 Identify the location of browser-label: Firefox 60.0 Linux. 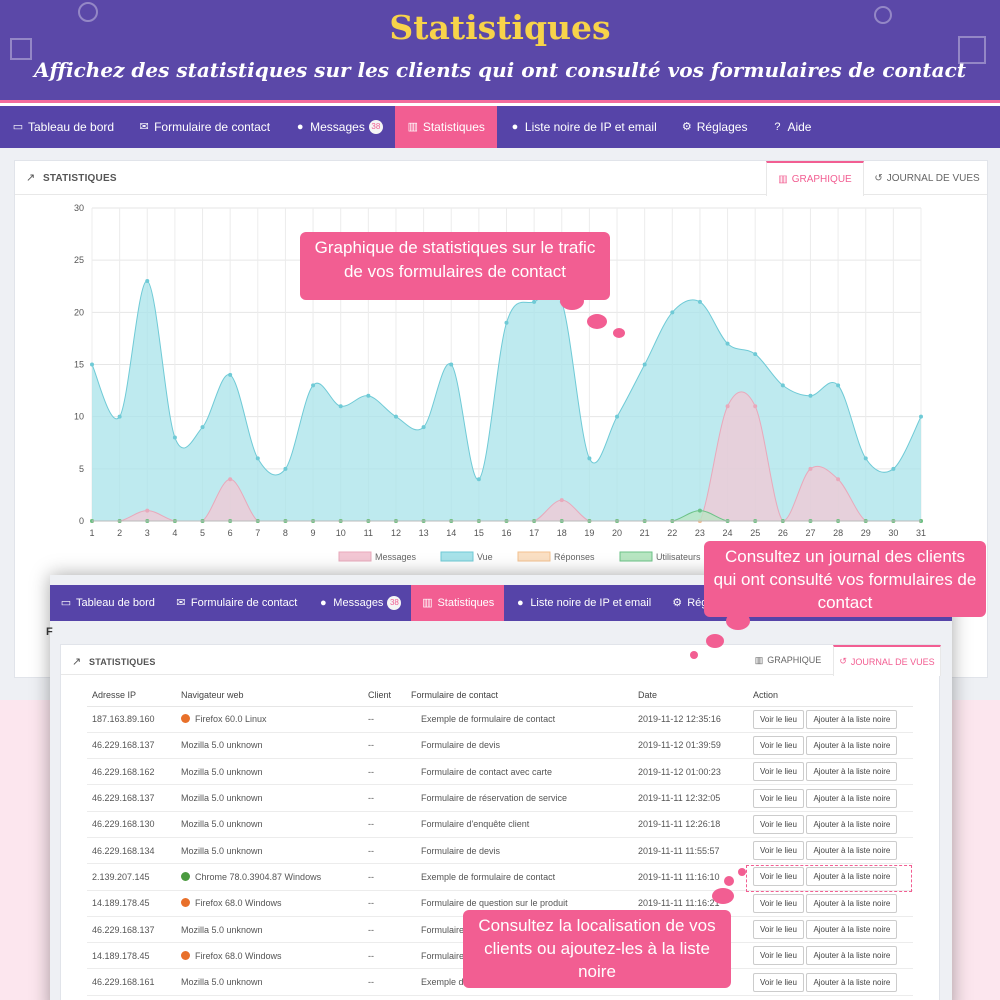
(231, 719).